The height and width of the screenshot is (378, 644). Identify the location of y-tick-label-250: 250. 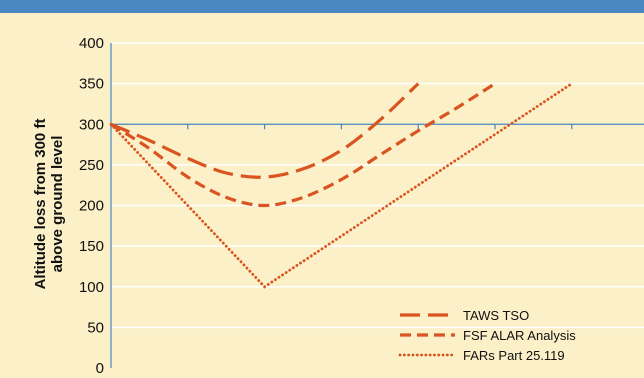
(91, 165).